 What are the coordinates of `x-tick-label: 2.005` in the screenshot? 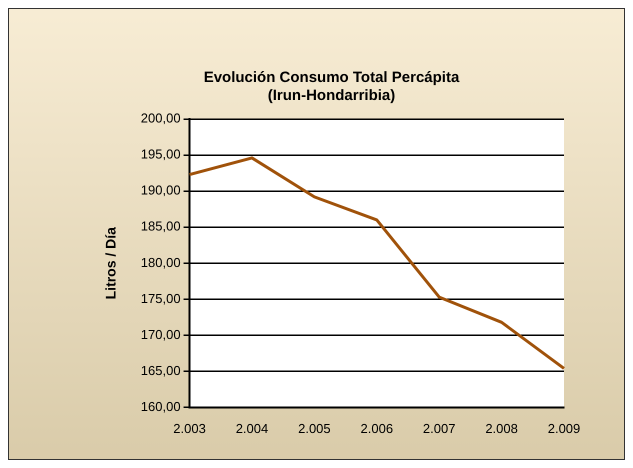 It's located at (314, 428).